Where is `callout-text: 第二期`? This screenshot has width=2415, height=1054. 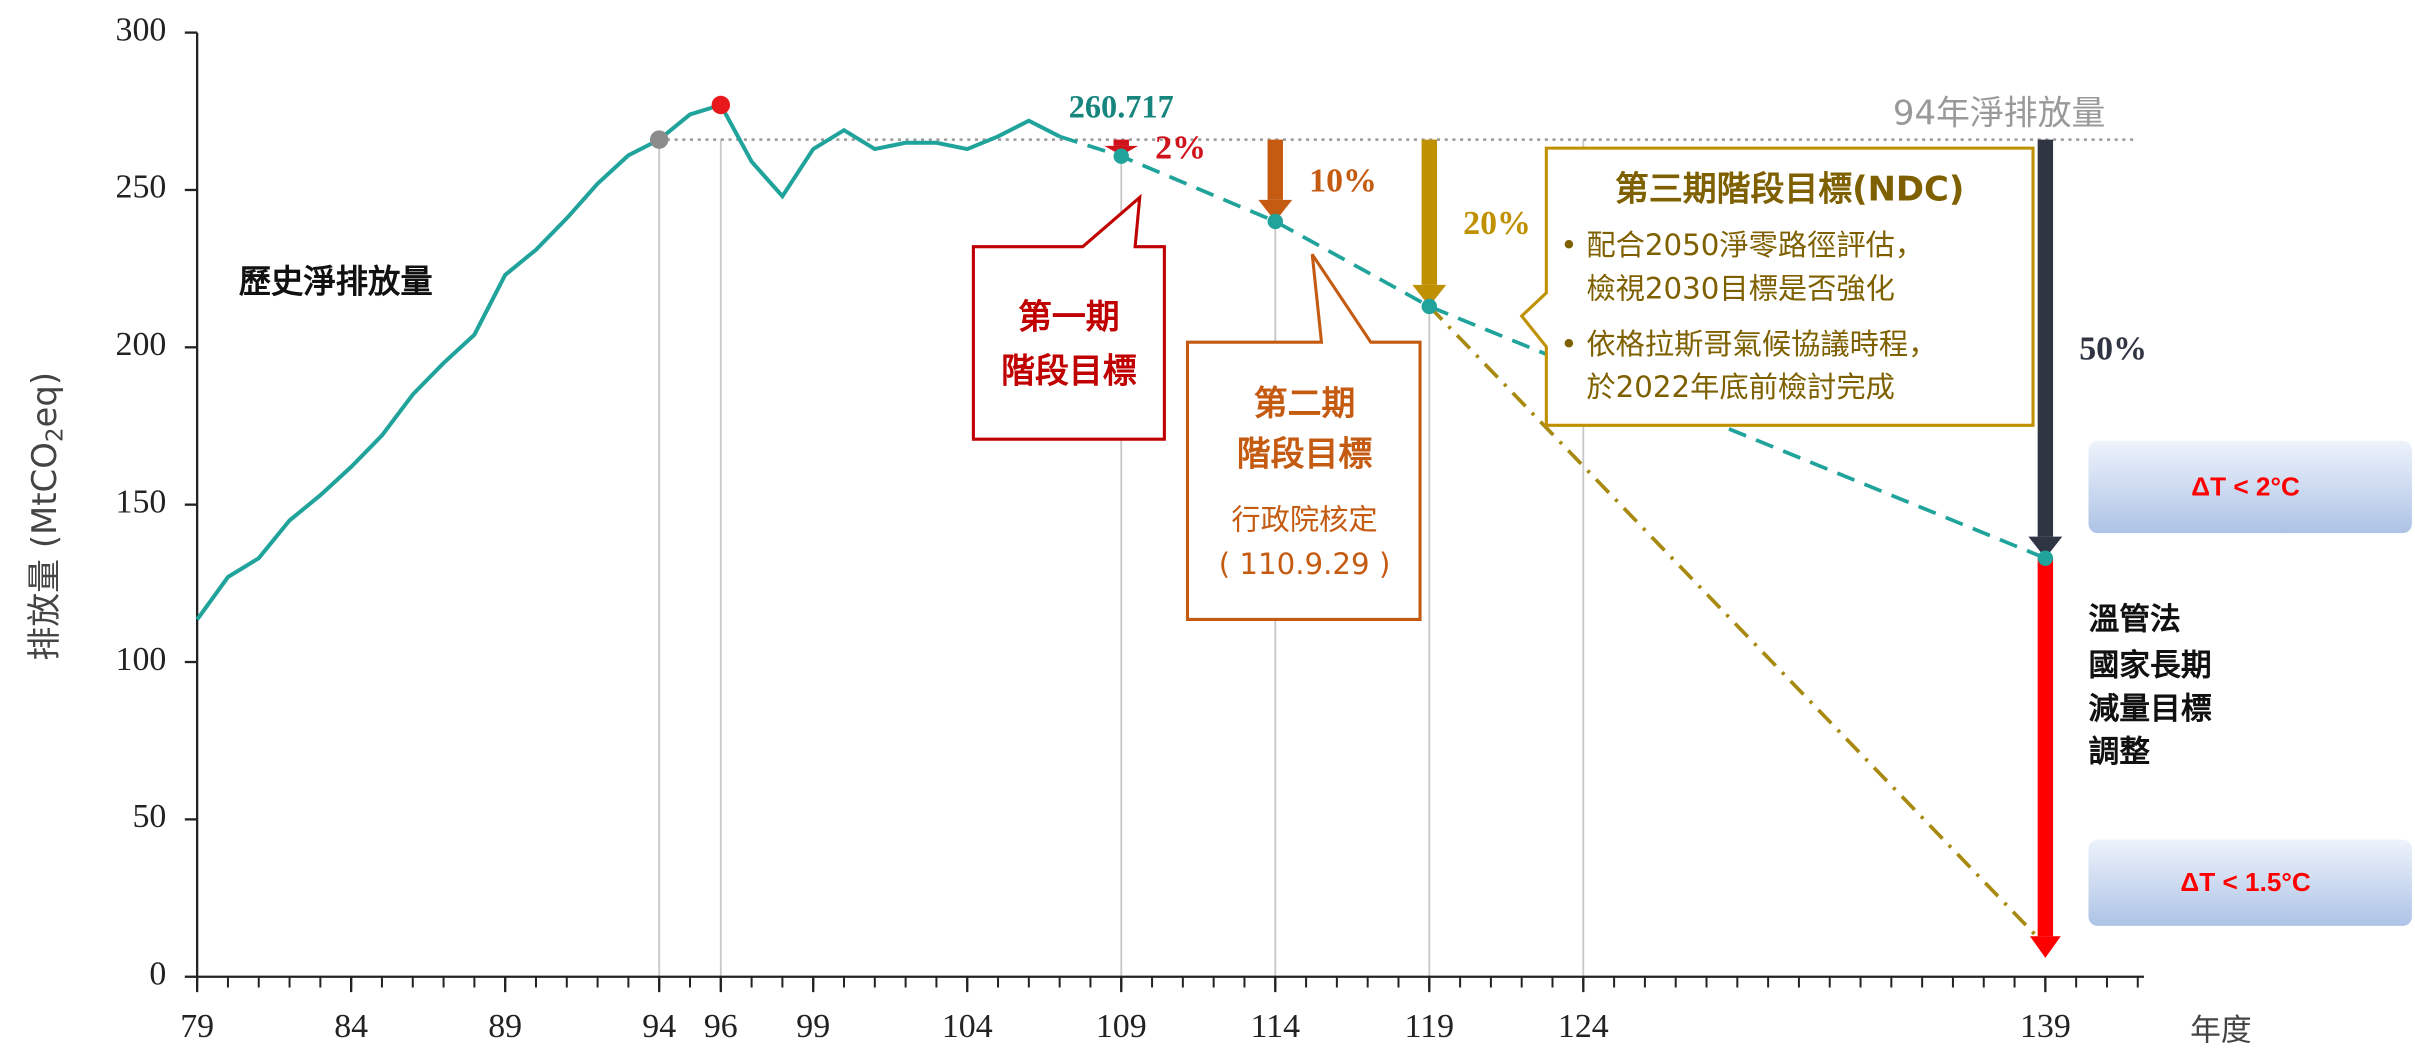 callout-text: 第二期 is located at coordinates (1305, 403).